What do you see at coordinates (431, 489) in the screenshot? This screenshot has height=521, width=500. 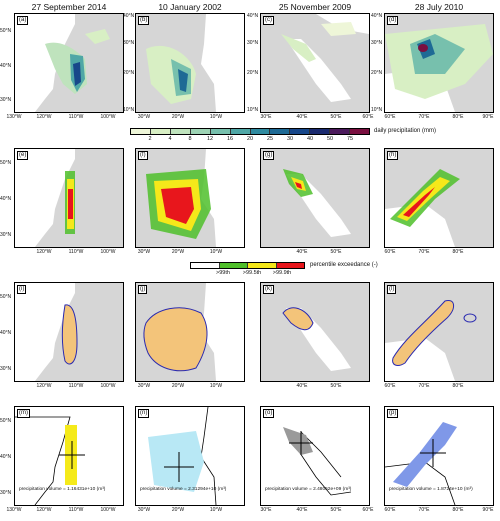 I see `precipitation-volume: precipitation volume = 1.8724e+10 (m³)` at bounding box center [431, 489].